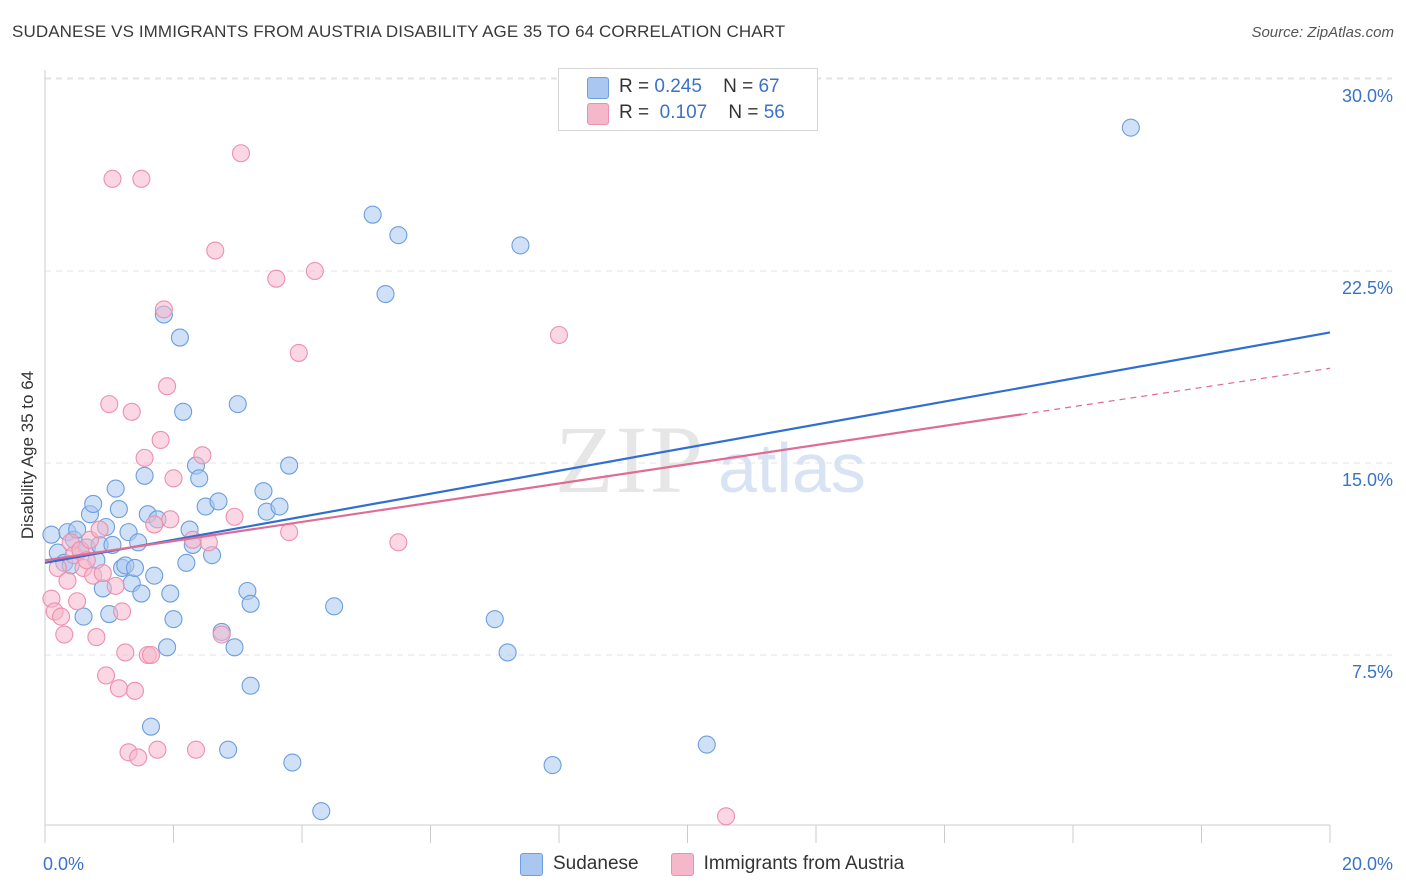 The image size is (1406, 892). What do you see at coordinates (579, 864) in the screenshot?
I see `legend-item-sudanese: Sudanese` at bounding box center [579, 864].